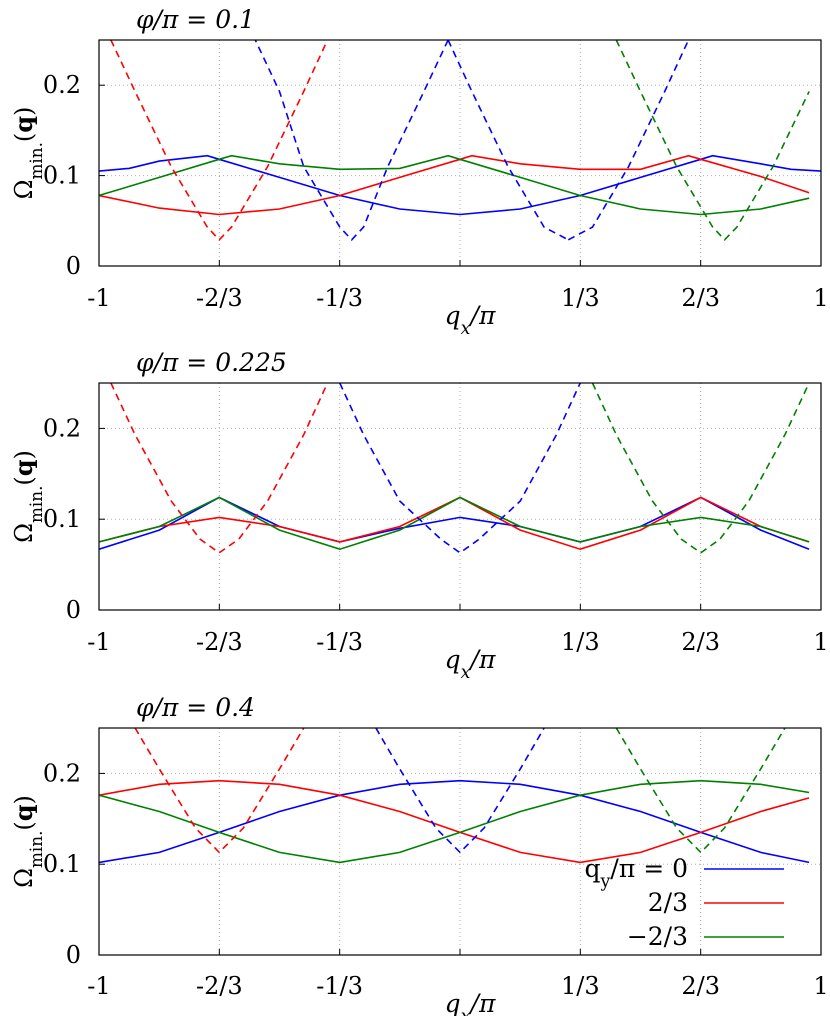  What do you see at coordinates (195, 707) in the screenshot?
I see `chart-title: φ/π = 0.4` at bounding box center [195, 707].